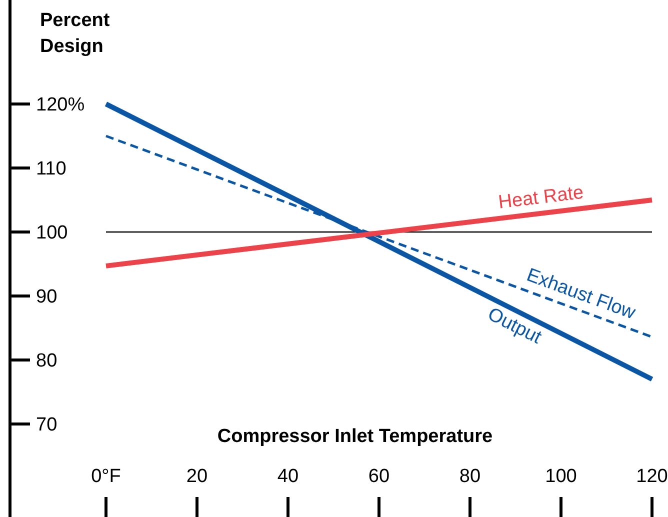 This screenshot has height=517, width=668. Describe the element at coordinates (541, 198) in the screenshot. I see `text: Heat Rate` at that location.